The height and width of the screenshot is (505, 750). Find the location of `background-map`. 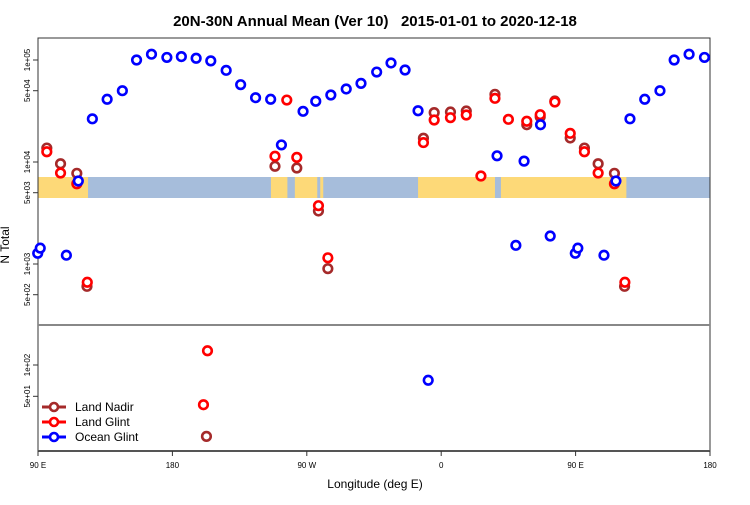

background-map is located at coordinates (374, 187).